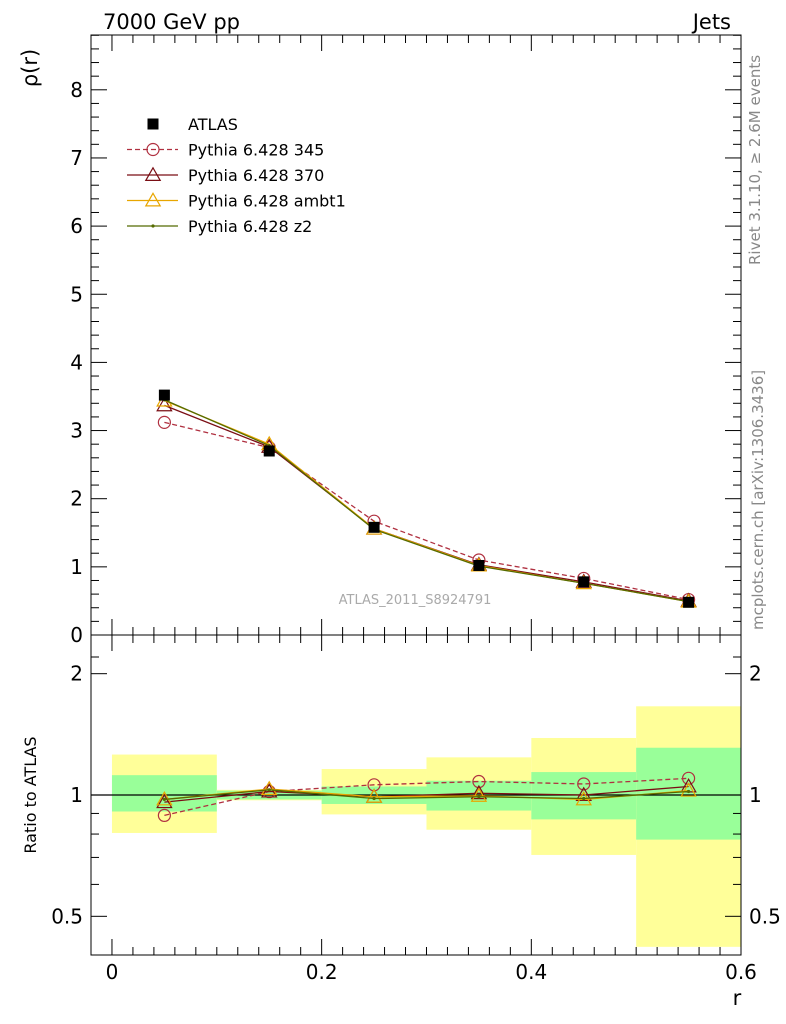 This screenshot has height=1024, width=786. What do you see at coordinates (322, 972) in the screenshot?
I see `x-tick-label: 0.2` at bounding box center [322, 972].